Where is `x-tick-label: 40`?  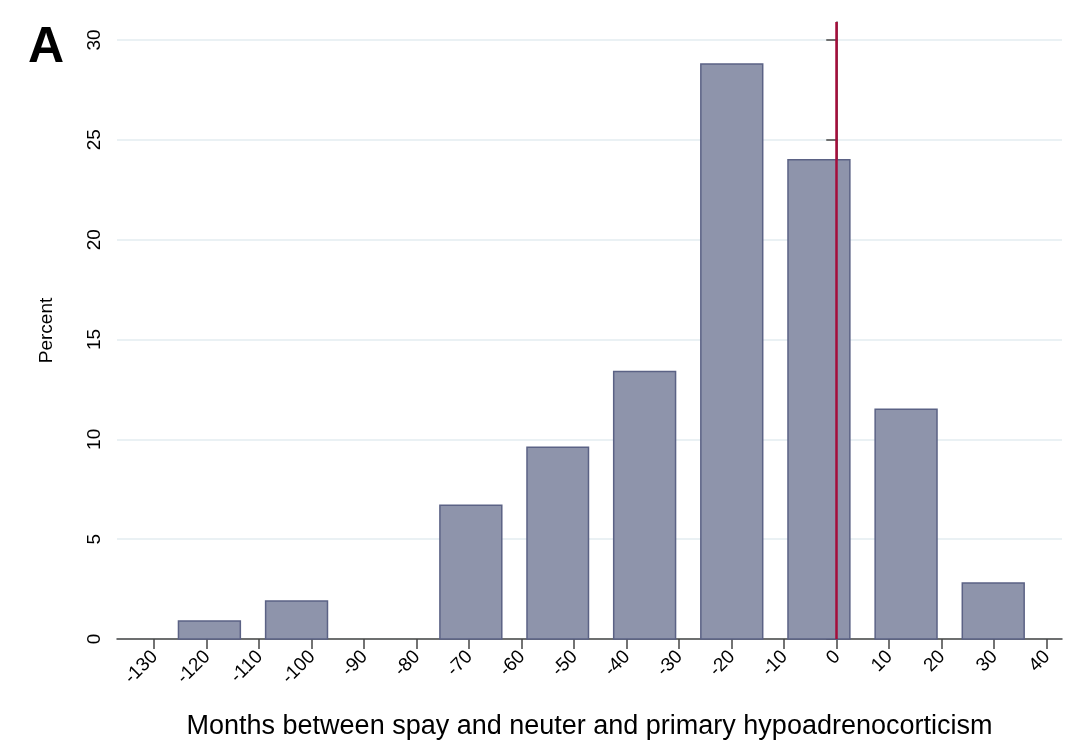
x-tick-label: 40 is located at coordinates (1038, 660).